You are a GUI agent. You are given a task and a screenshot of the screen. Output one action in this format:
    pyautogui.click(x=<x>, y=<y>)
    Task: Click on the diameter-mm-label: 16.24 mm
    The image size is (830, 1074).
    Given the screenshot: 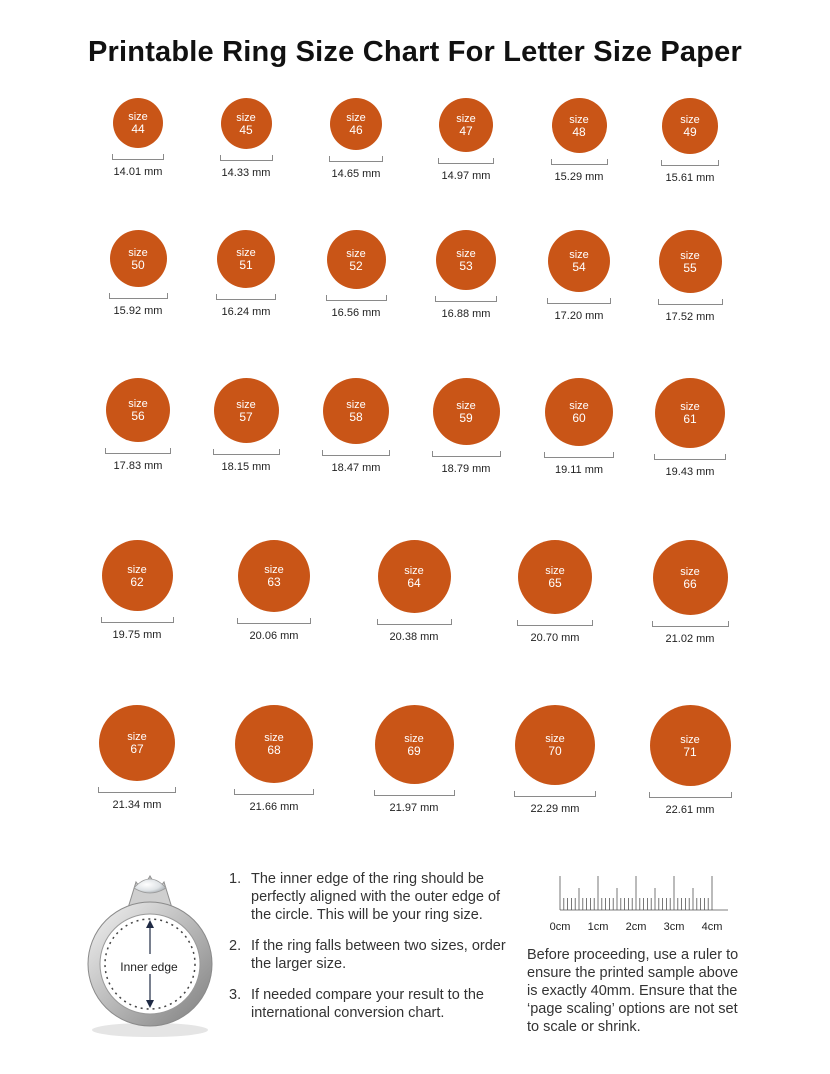 What is the action you would take?
    pyautogui.click(x=246, y=312)
    